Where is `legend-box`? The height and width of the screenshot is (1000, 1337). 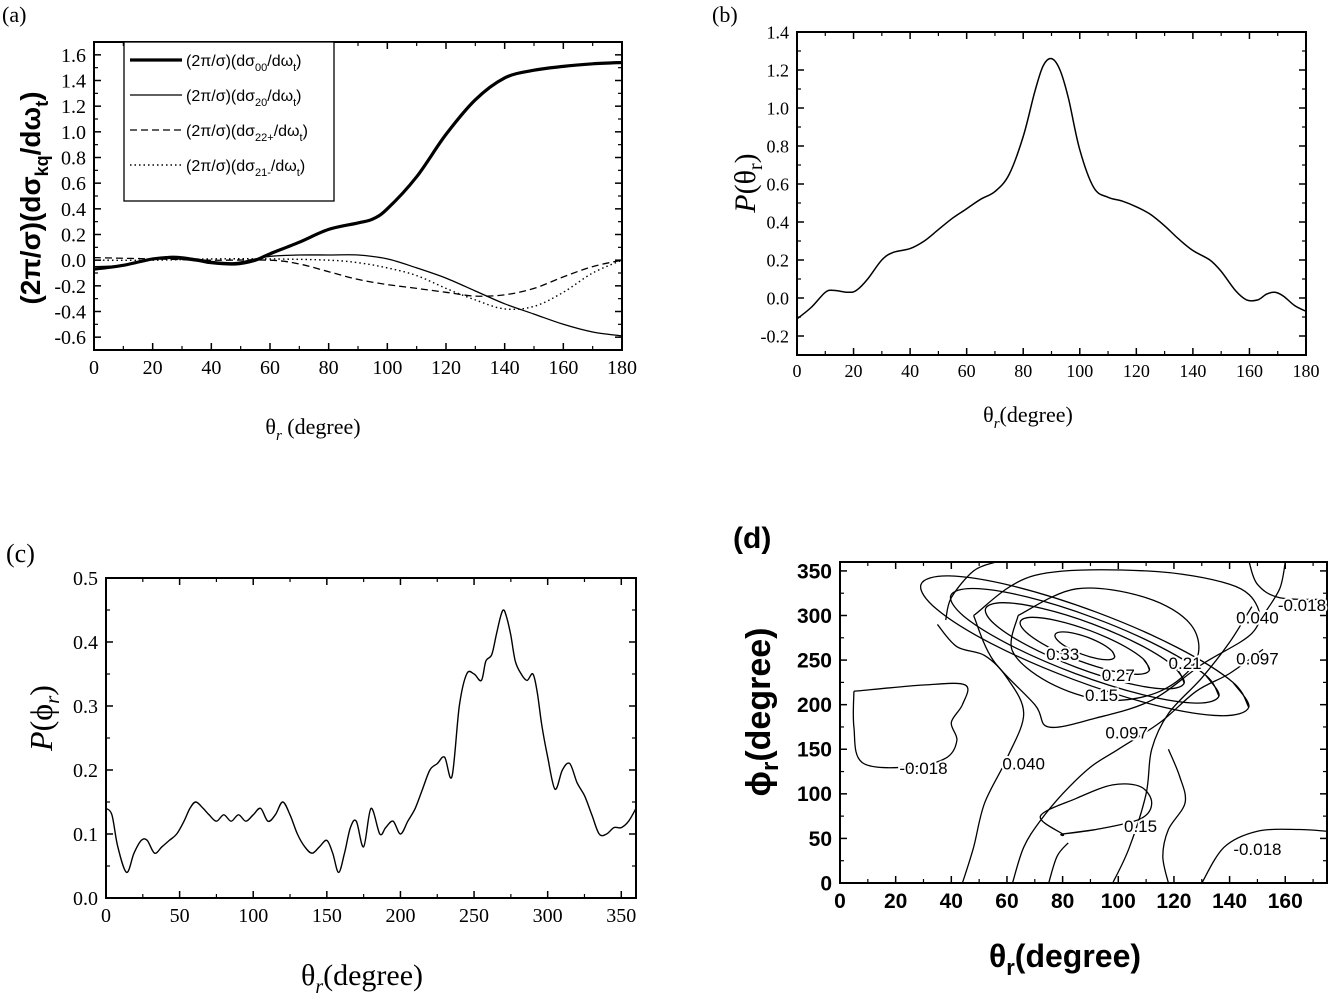 legend-box is located at coordinates (229, 121).